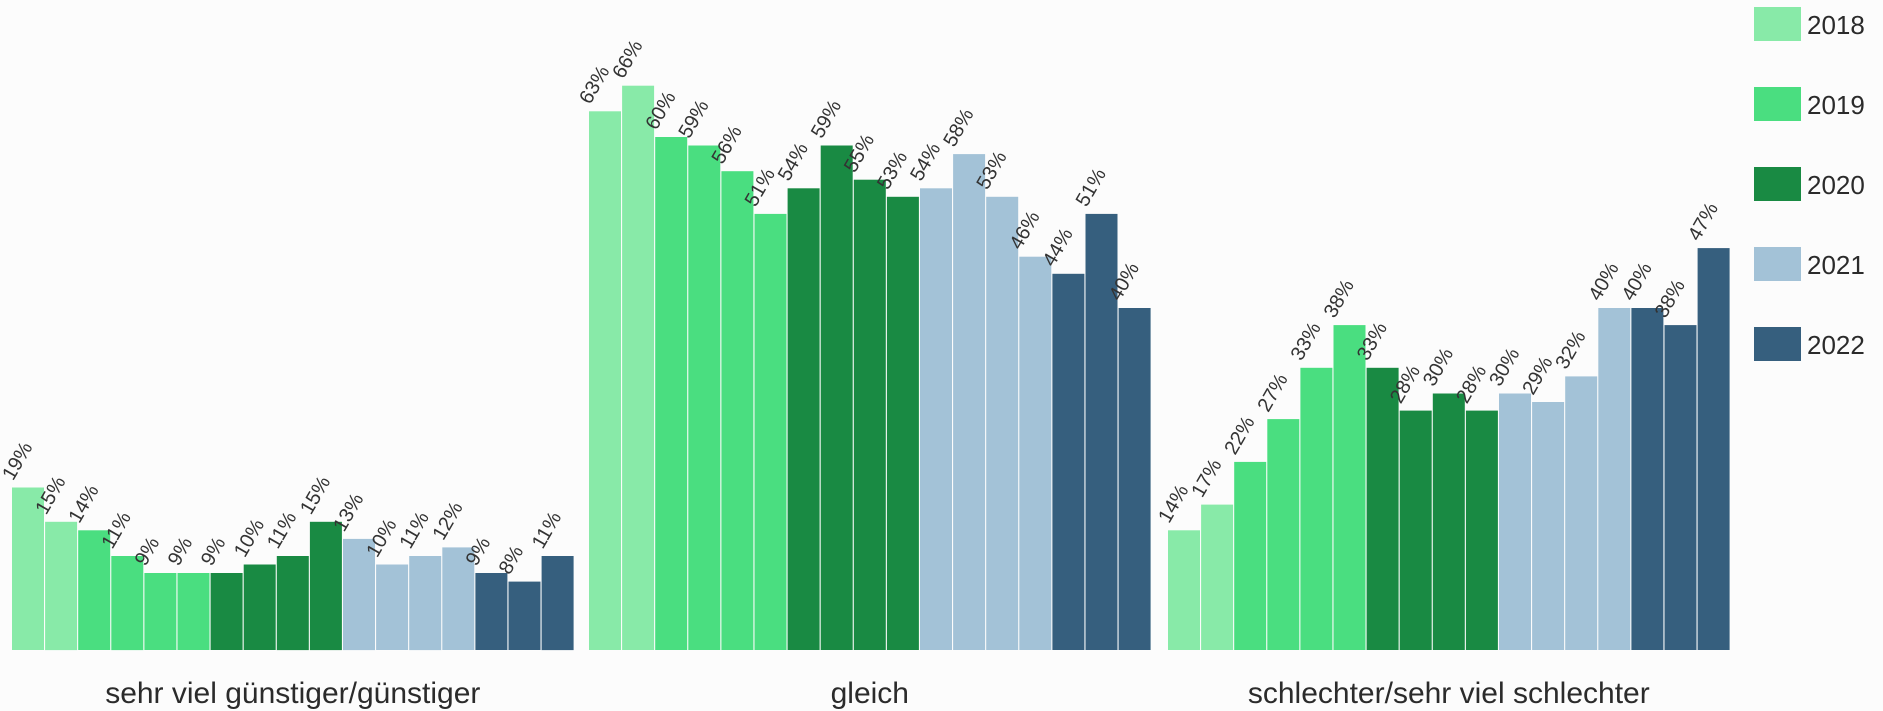 The image size is (1883, 711). I want to click on value-label: 56%, so click(727, 145).